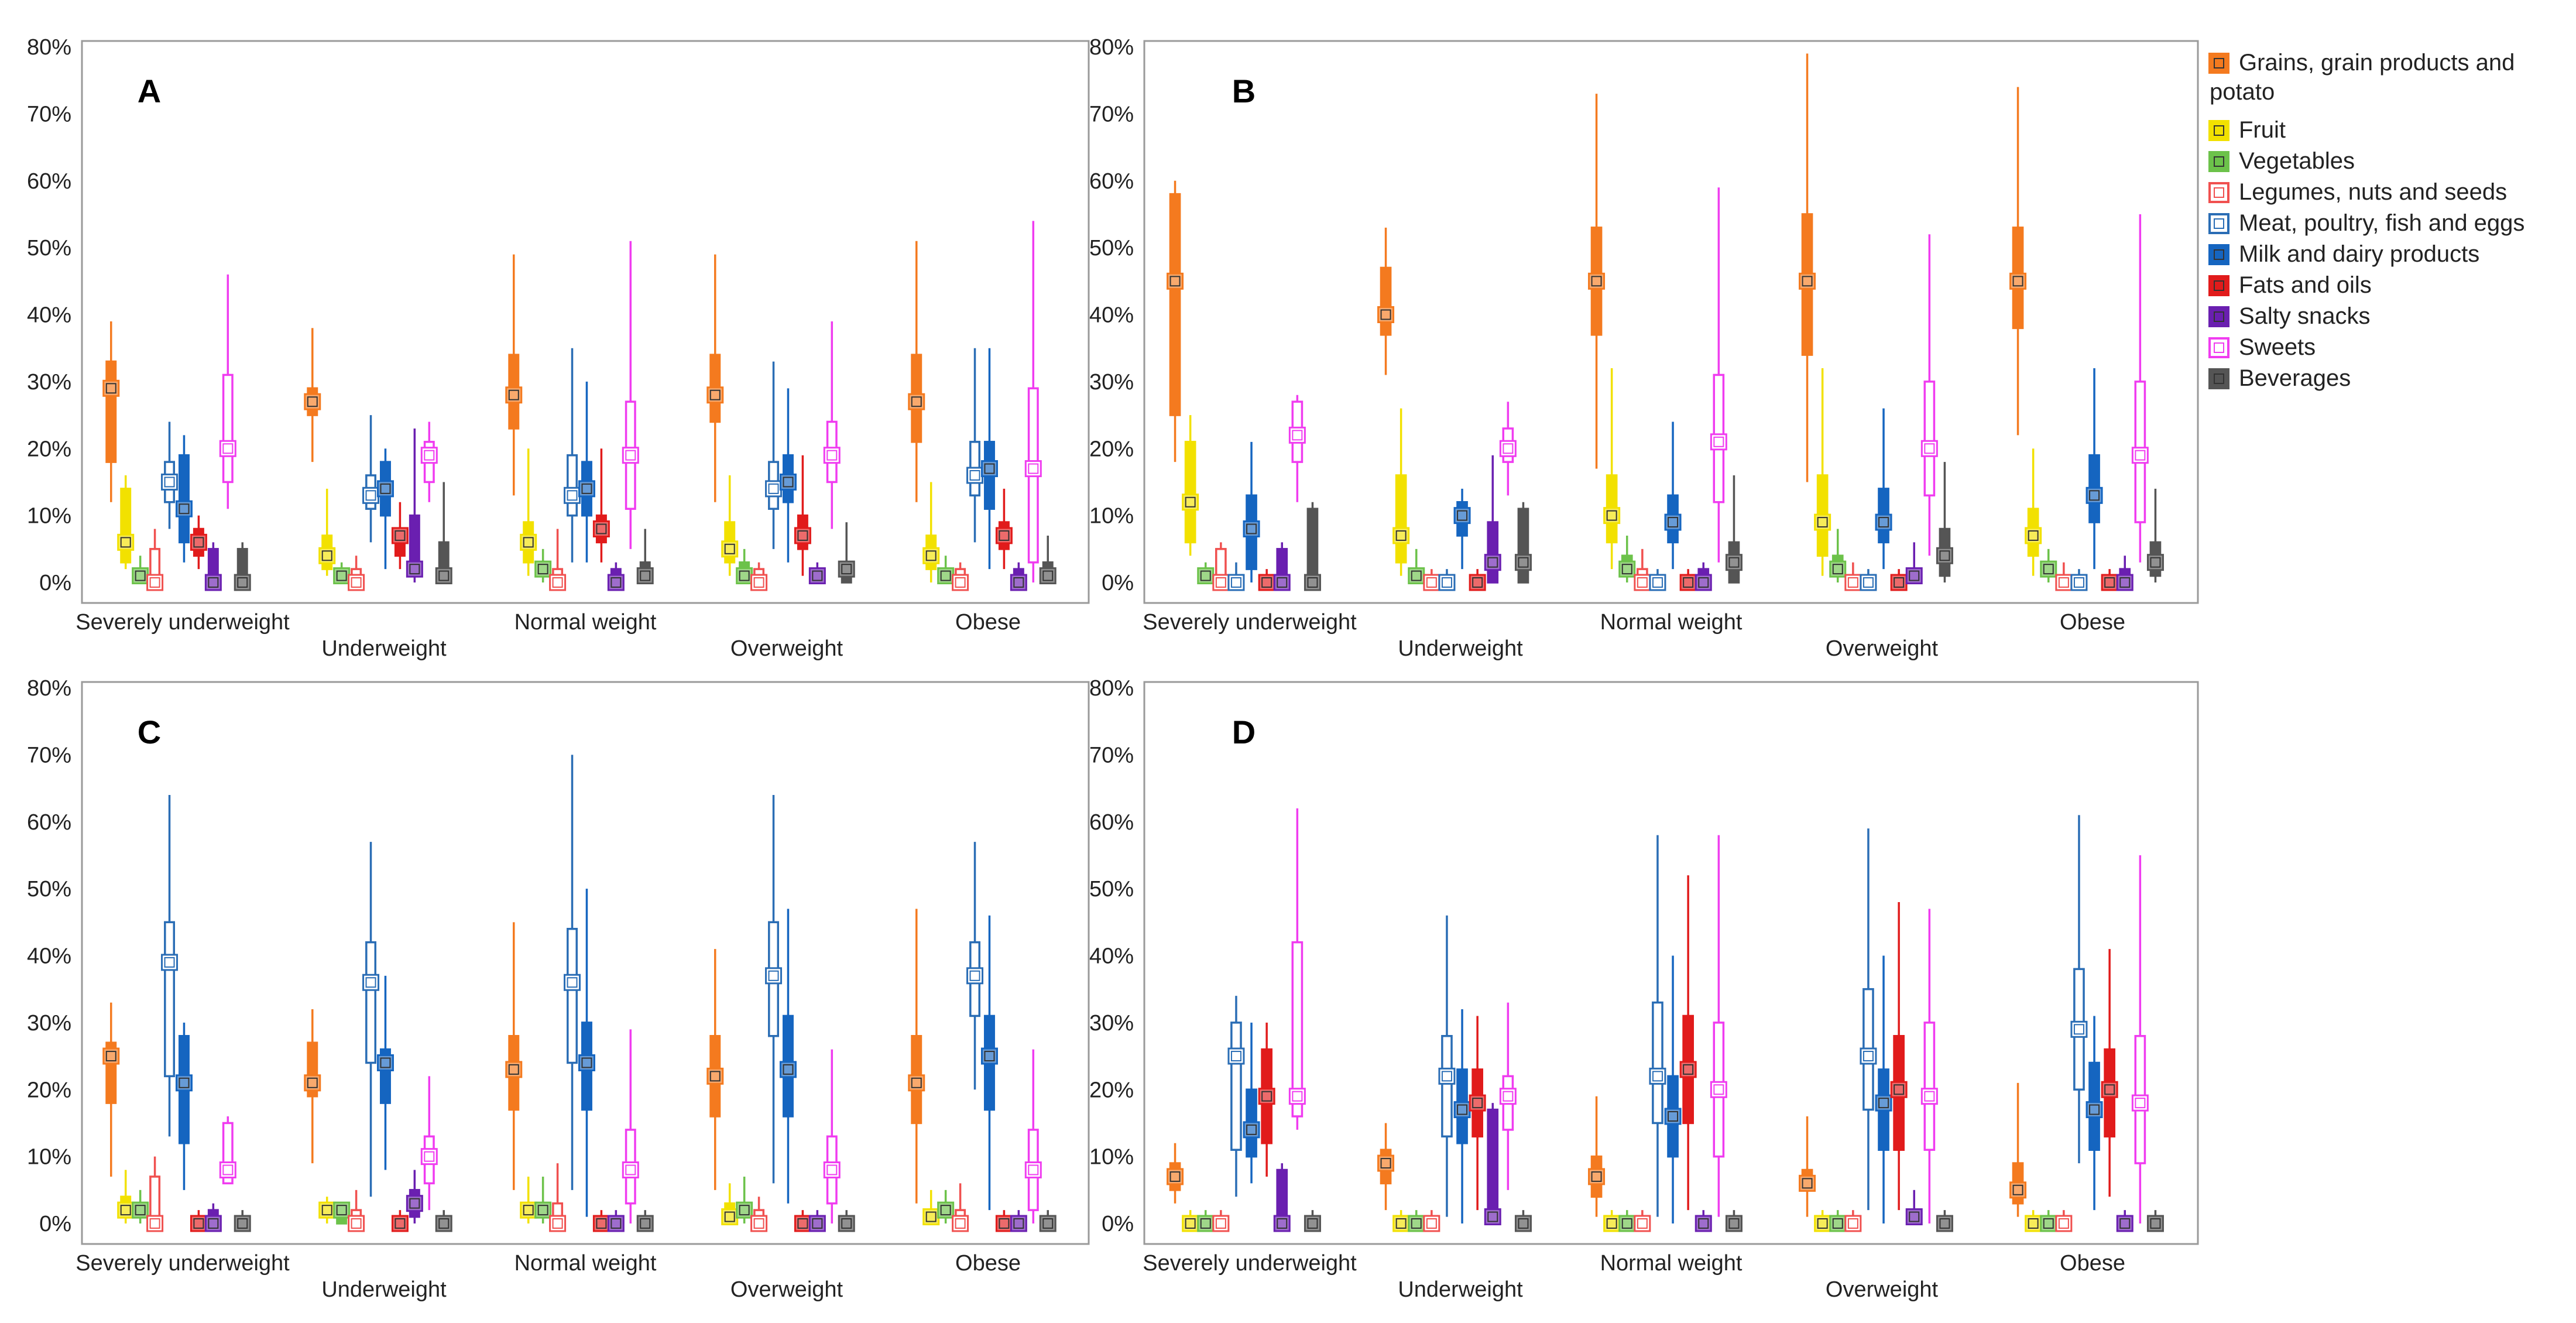  I want to click on x-category-label: Underweight, so click(384, 1289).